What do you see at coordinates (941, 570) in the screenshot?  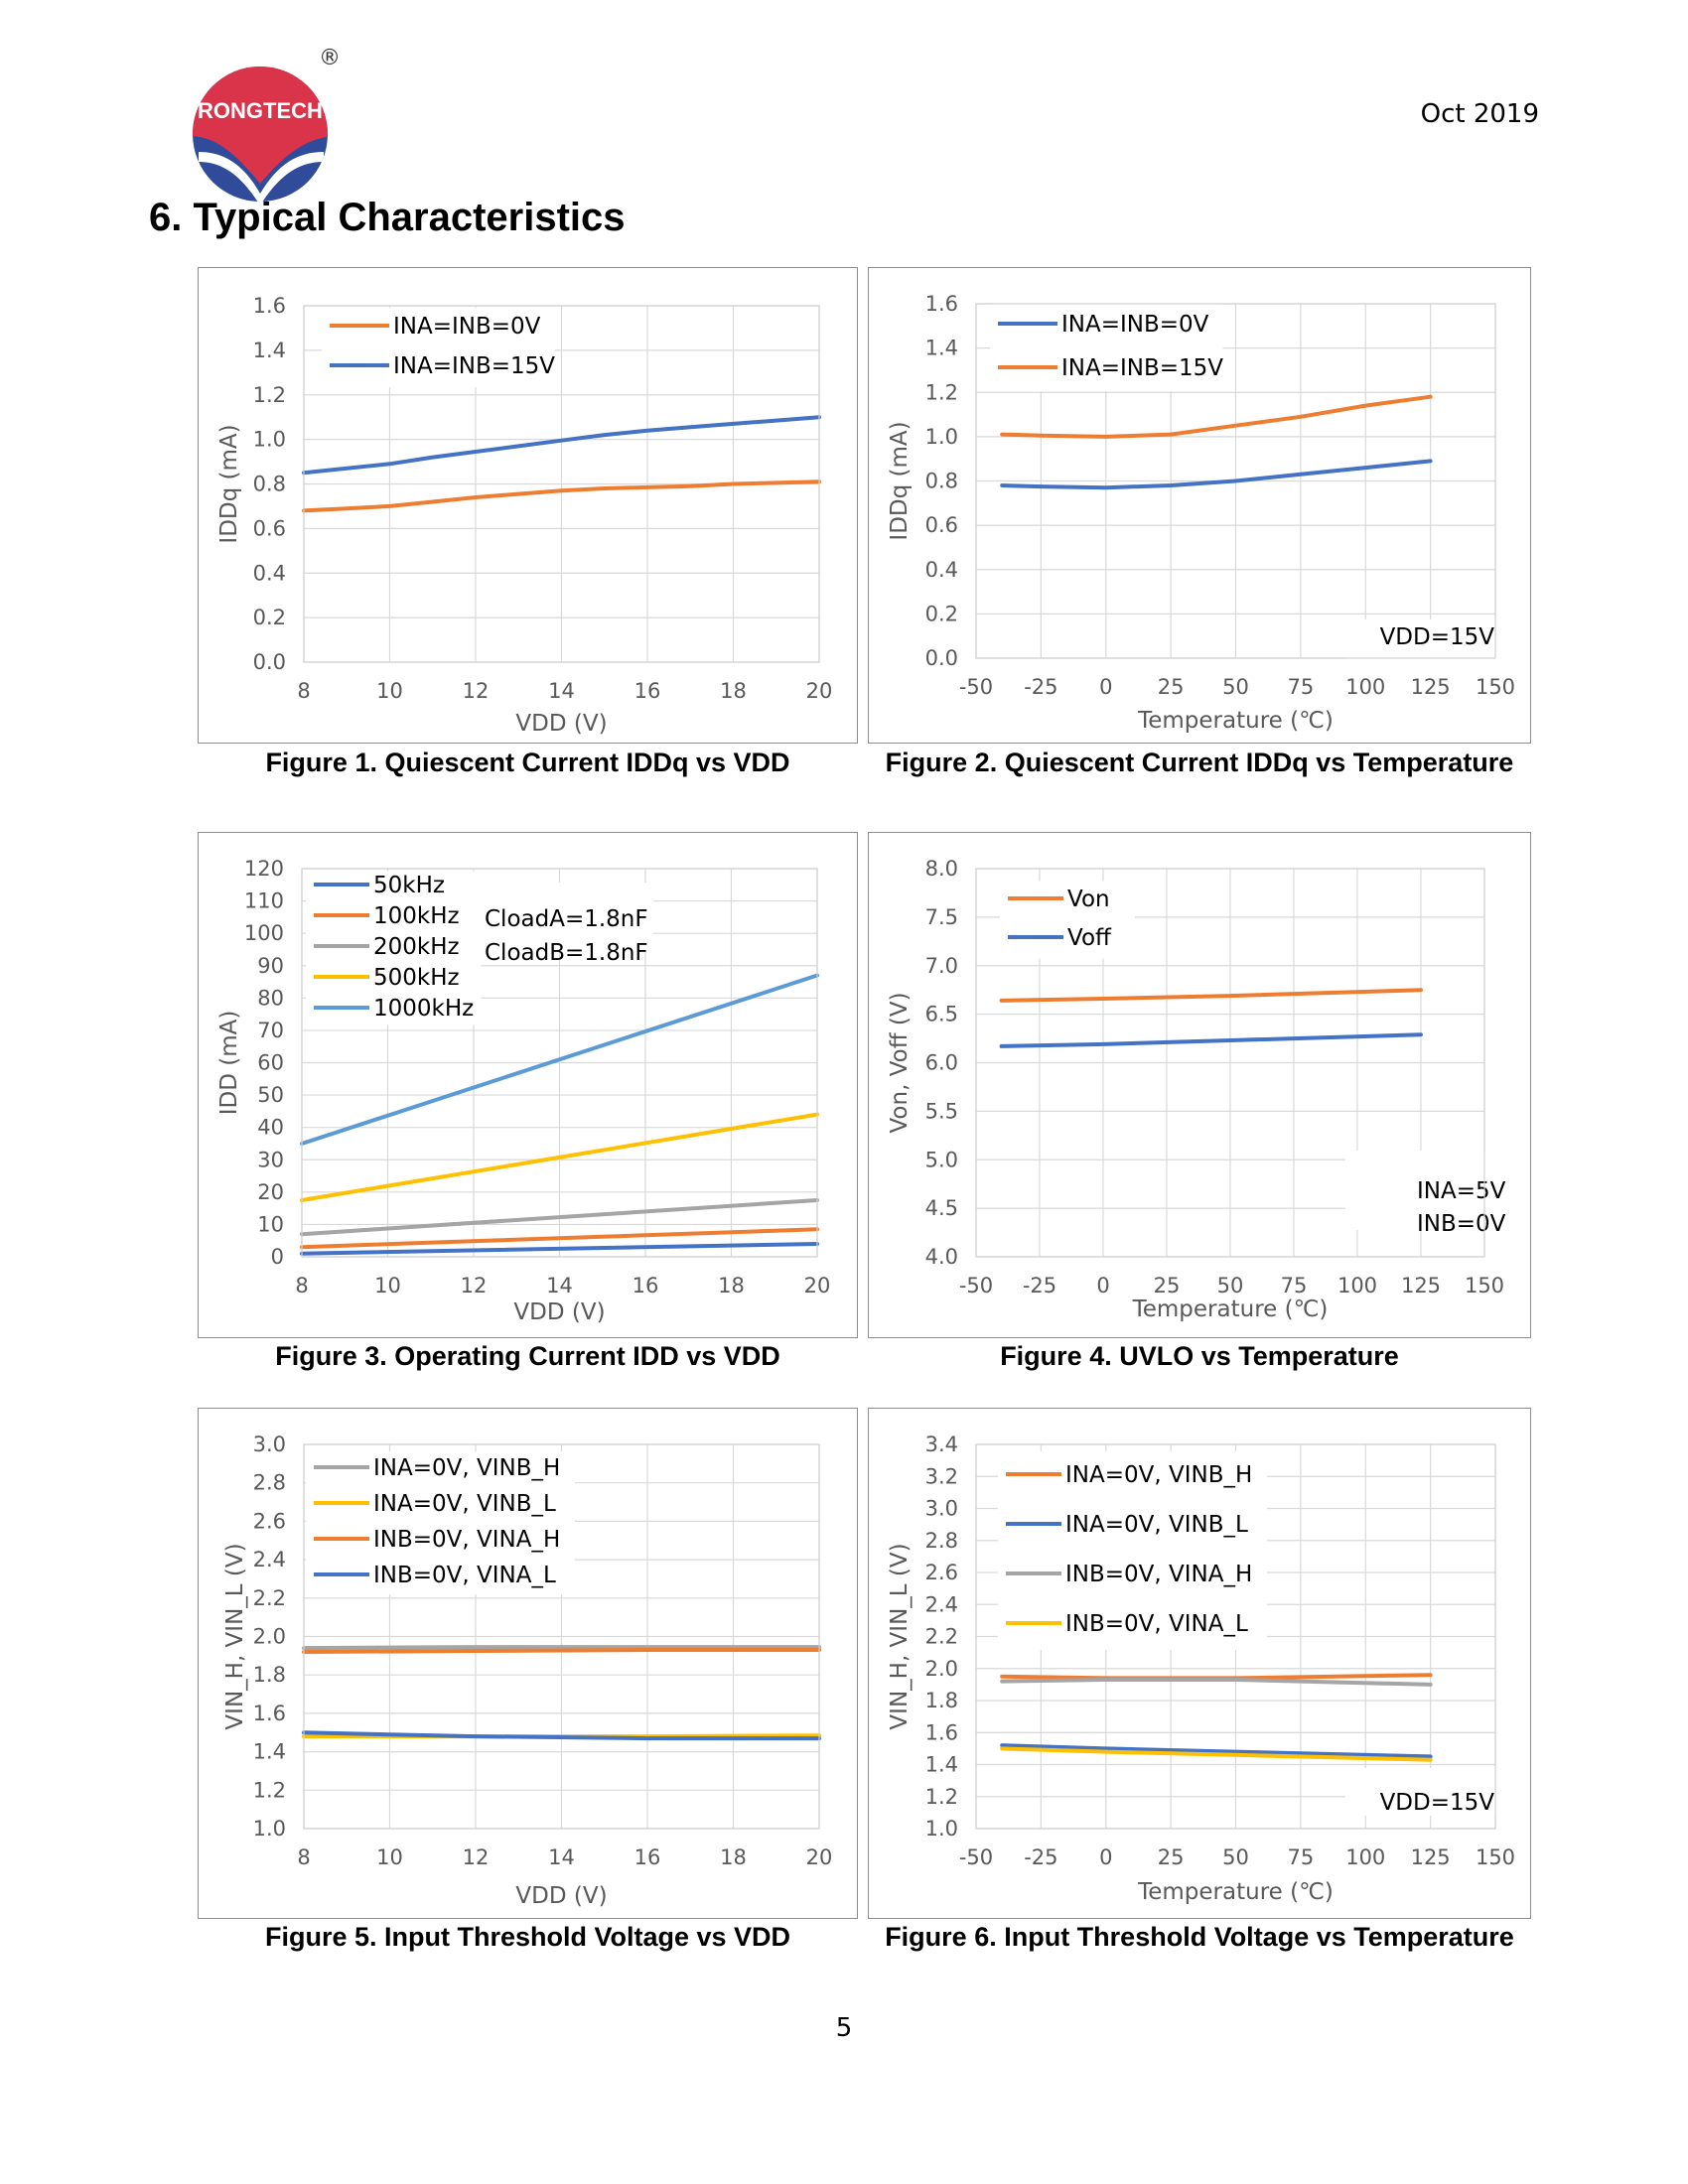 I see `y-tick-label: 0.4` at bounding box center [941, 570].